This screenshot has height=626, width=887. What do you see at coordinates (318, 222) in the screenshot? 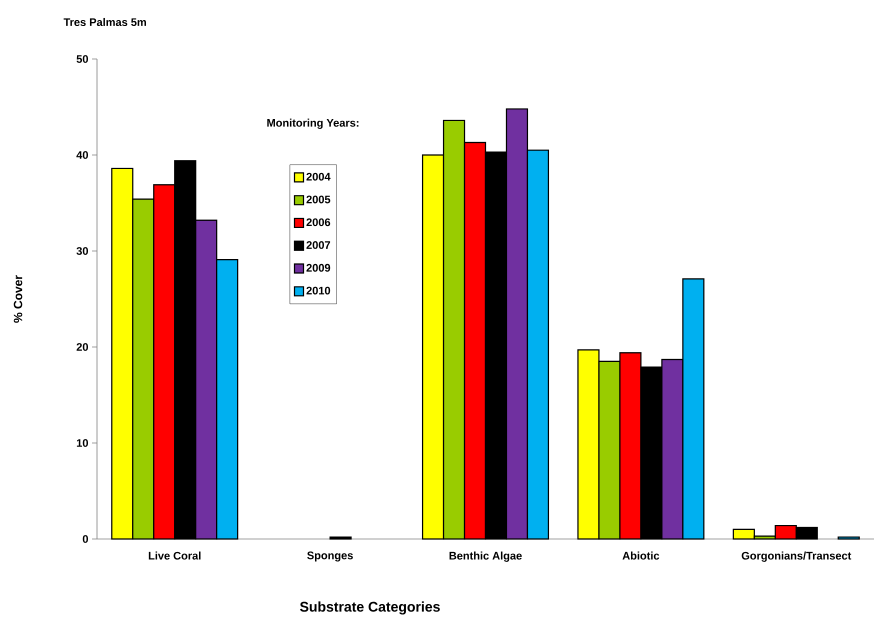
I see `legend-label: 2006` at bounding box center [318, 222].